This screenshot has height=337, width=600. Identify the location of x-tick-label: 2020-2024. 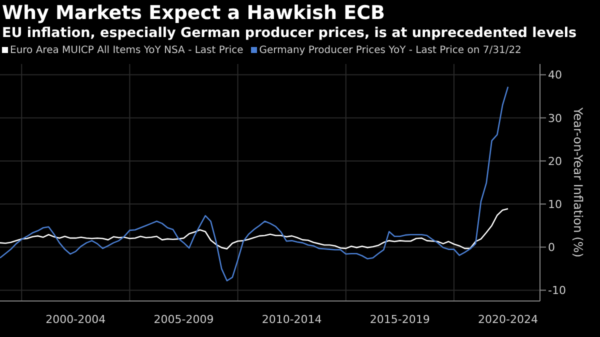
(508, 319).